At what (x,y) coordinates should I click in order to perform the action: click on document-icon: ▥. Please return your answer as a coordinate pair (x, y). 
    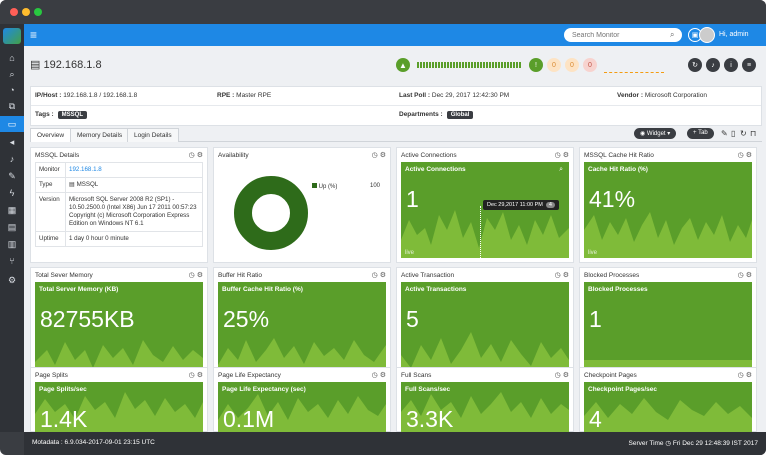
    Looking at the image, I should click on (12, 243).